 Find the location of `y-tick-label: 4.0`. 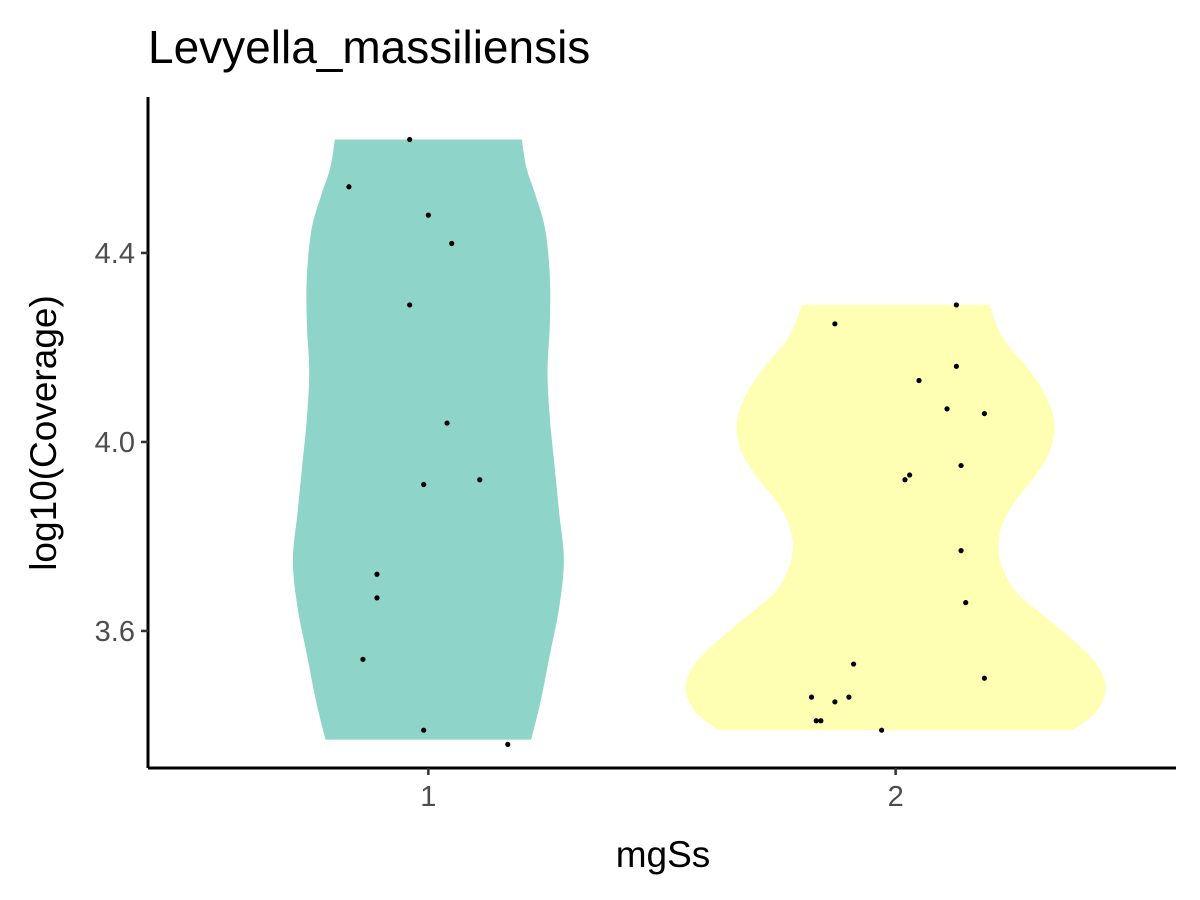

y-tick-label: 4.0 is located at coordinates (115, 443).